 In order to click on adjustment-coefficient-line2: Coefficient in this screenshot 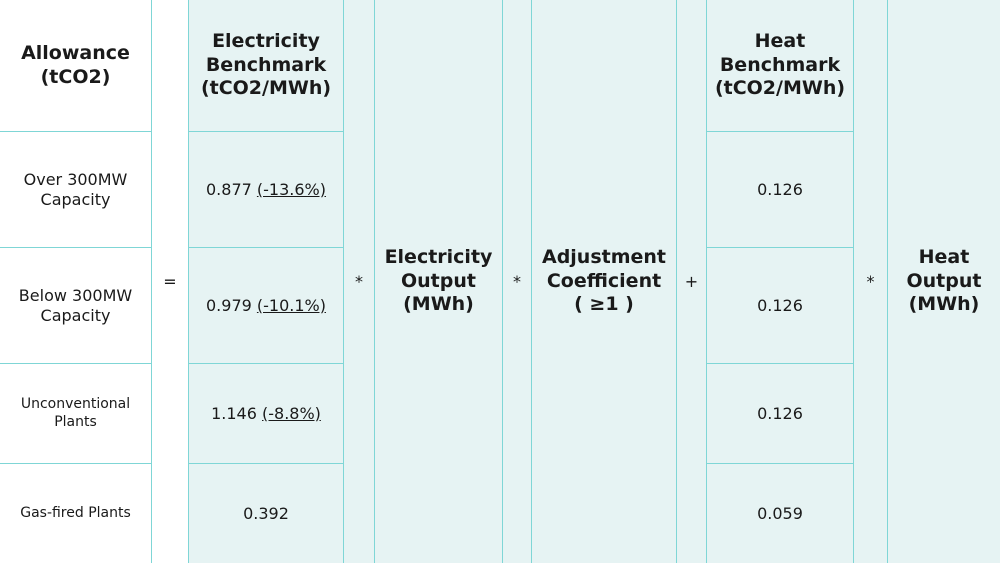, I will do `click(604, 280)`.